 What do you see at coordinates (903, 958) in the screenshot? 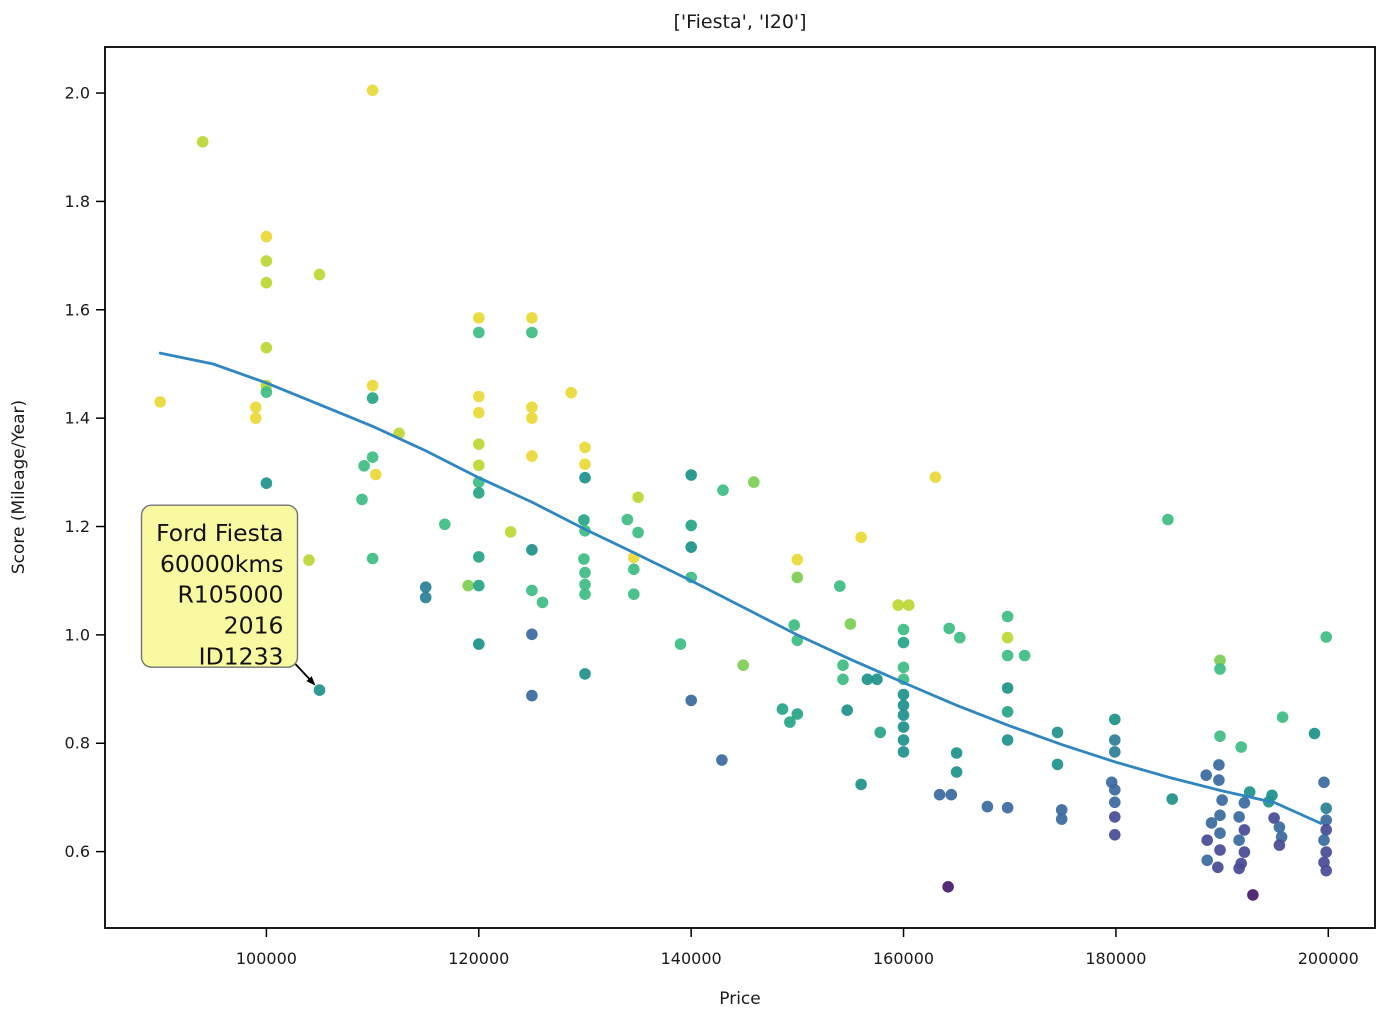
I see `x-tick-label: 160000` at bounding box center [903, 958].